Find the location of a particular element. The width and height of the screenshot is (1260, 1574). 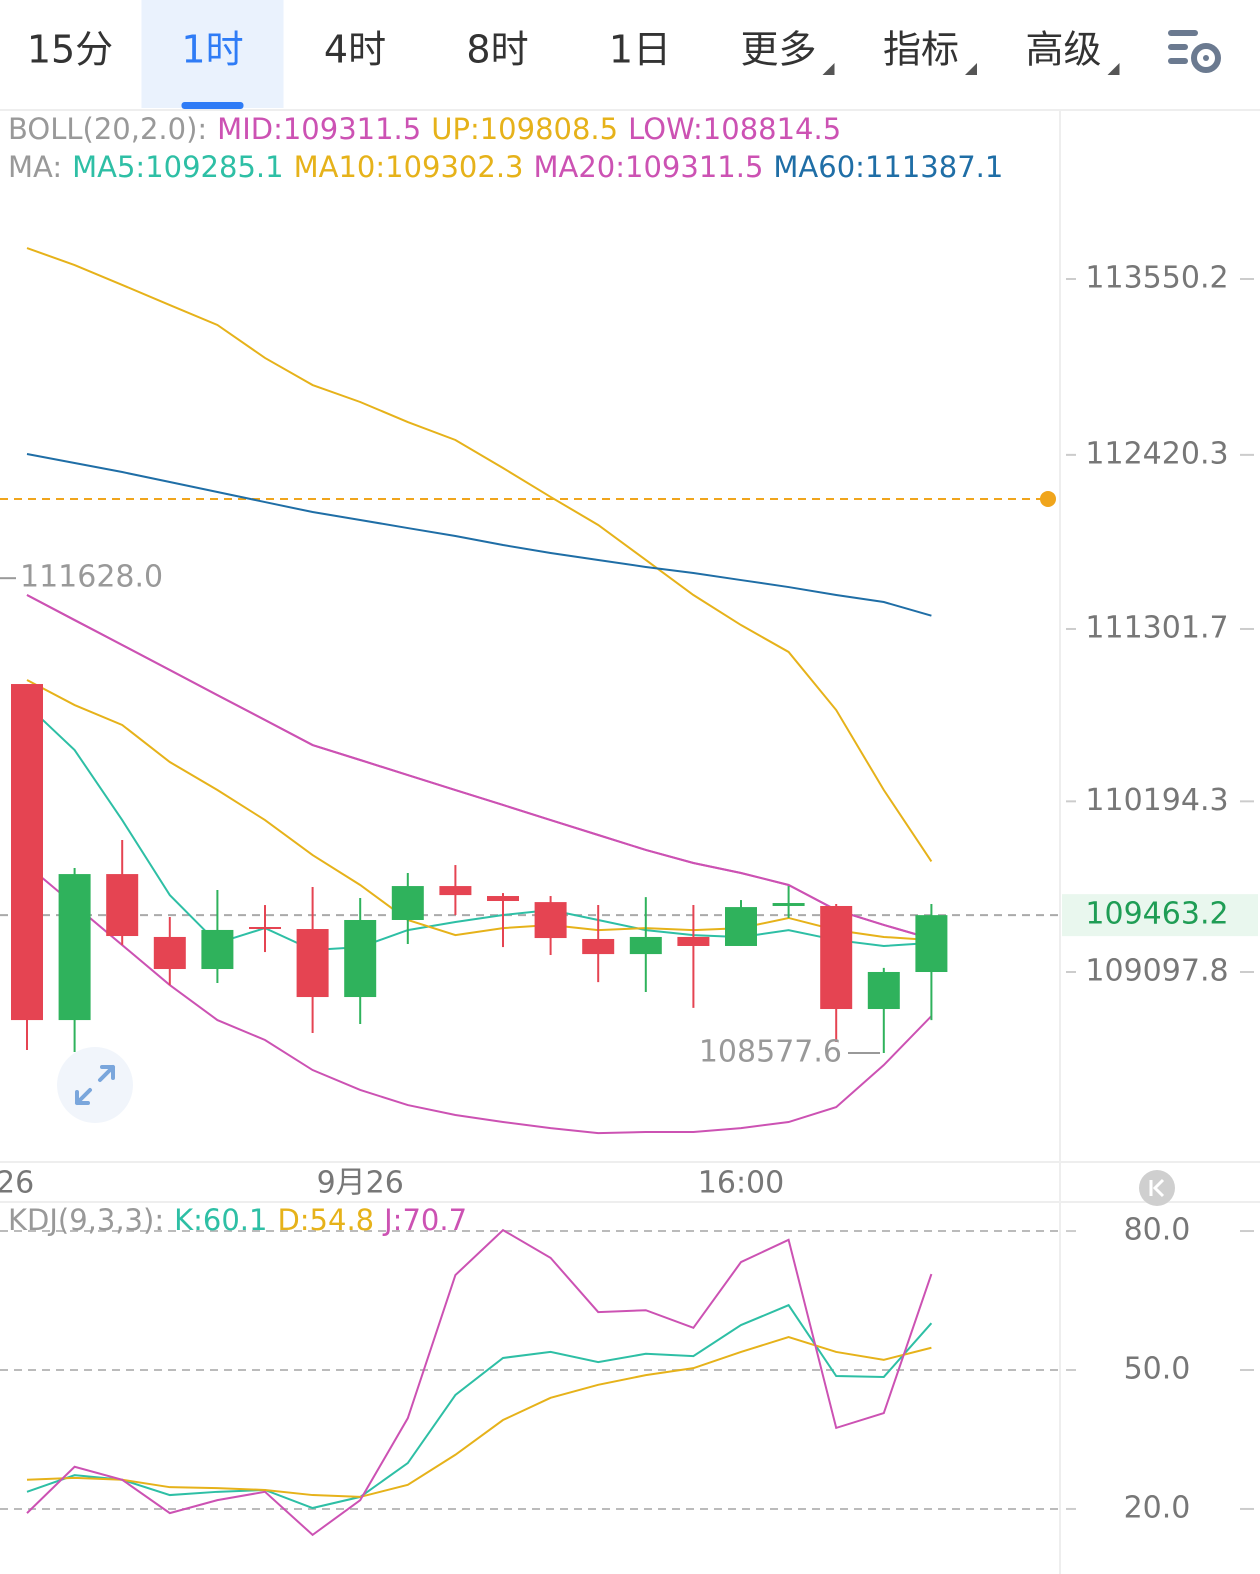

legend-entry: MA5:109285.1 is located at coordinates (177, 167).